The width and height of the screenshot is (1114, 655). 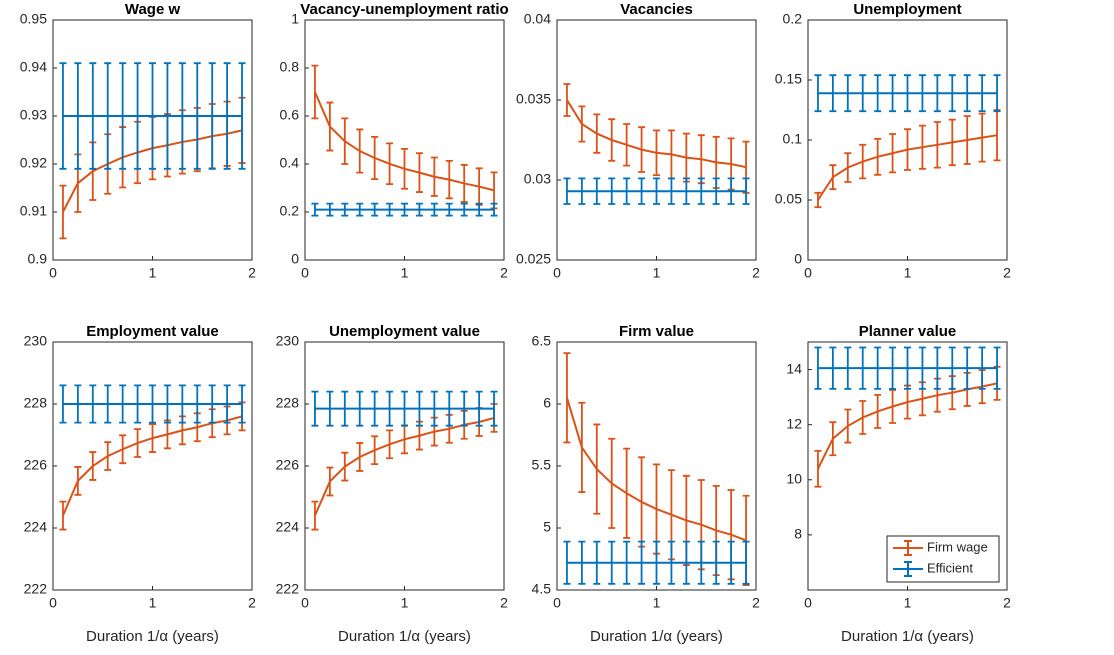 What do you see at coordinates (788, 79) in the screenshot?
I see `y-tick-label: 0.15` at bounding box center [788, 79].